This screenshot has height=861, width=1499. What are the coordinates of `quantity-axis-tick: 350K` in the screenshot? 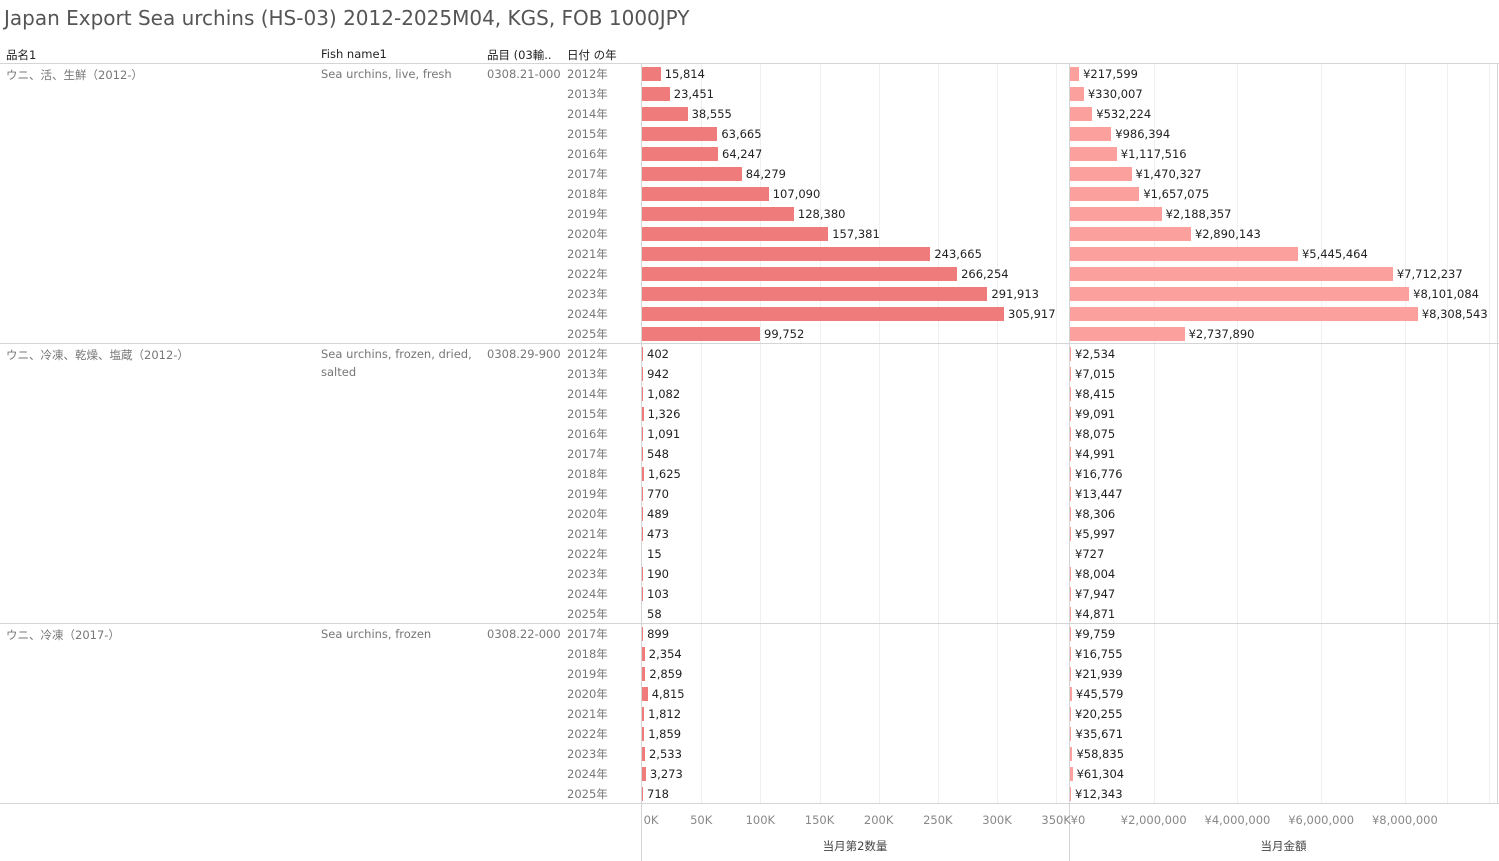 It's located at (1056, 820).